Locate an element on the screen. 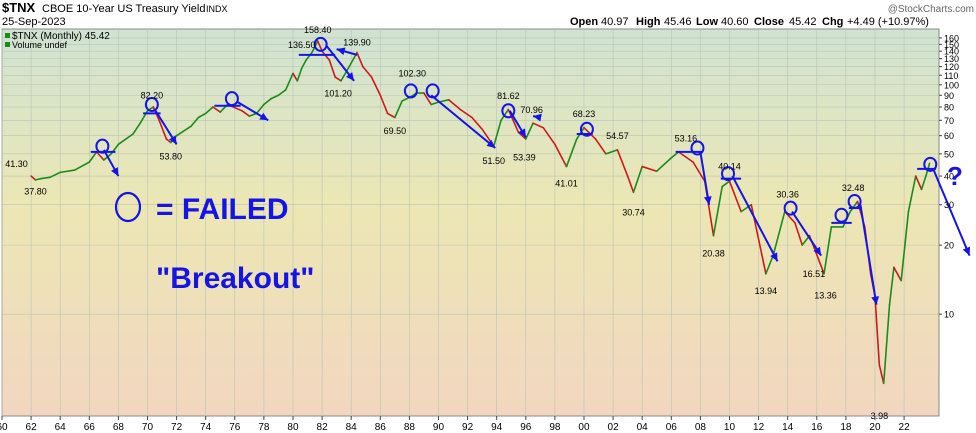 Image resolution: width=976 pixels, height=433 pixels. x-tick-label: 22 is located at coordinates (905, 427).